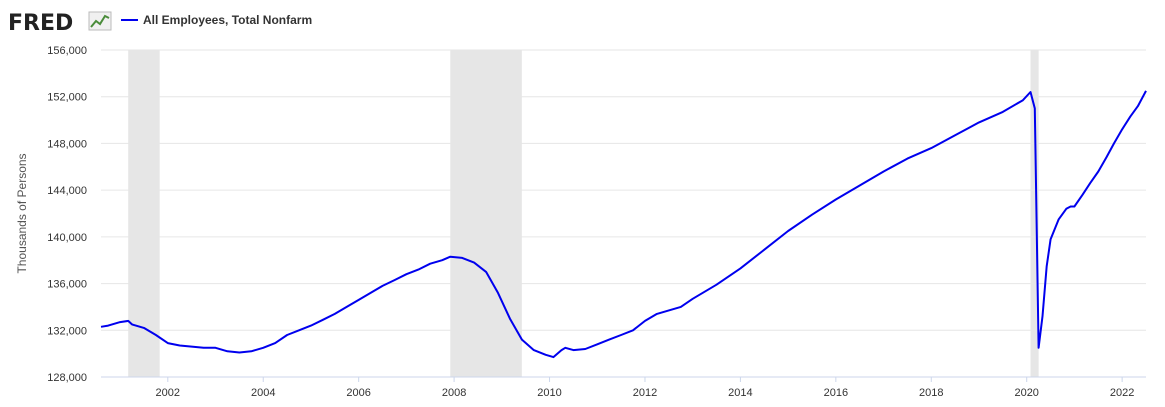 This screenshot has height=407, width=1165. Describe the element at coordinates (168, 393) in the screenshot. I see `x-tick-label: 2002` at that location.